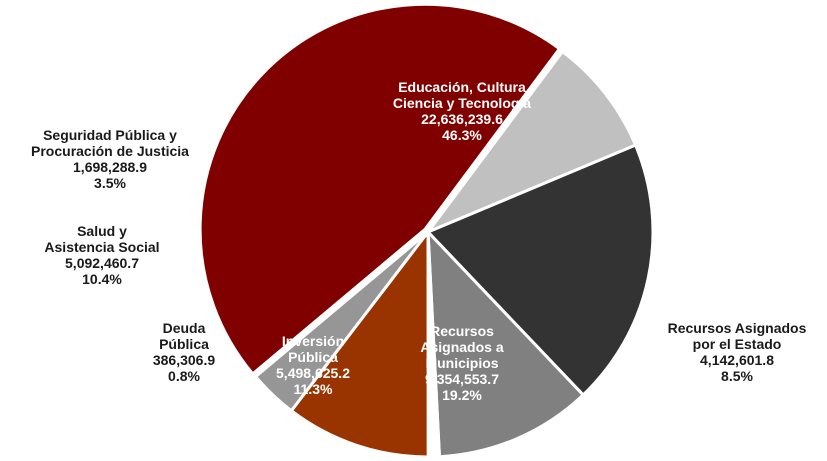 Image resolution: width=827 pixels, height=461 pixels. What do you see at coordinates (102, 231) in the screenshot?
I see `slice-label-line: Salud y` at bounding box center [102, 231].